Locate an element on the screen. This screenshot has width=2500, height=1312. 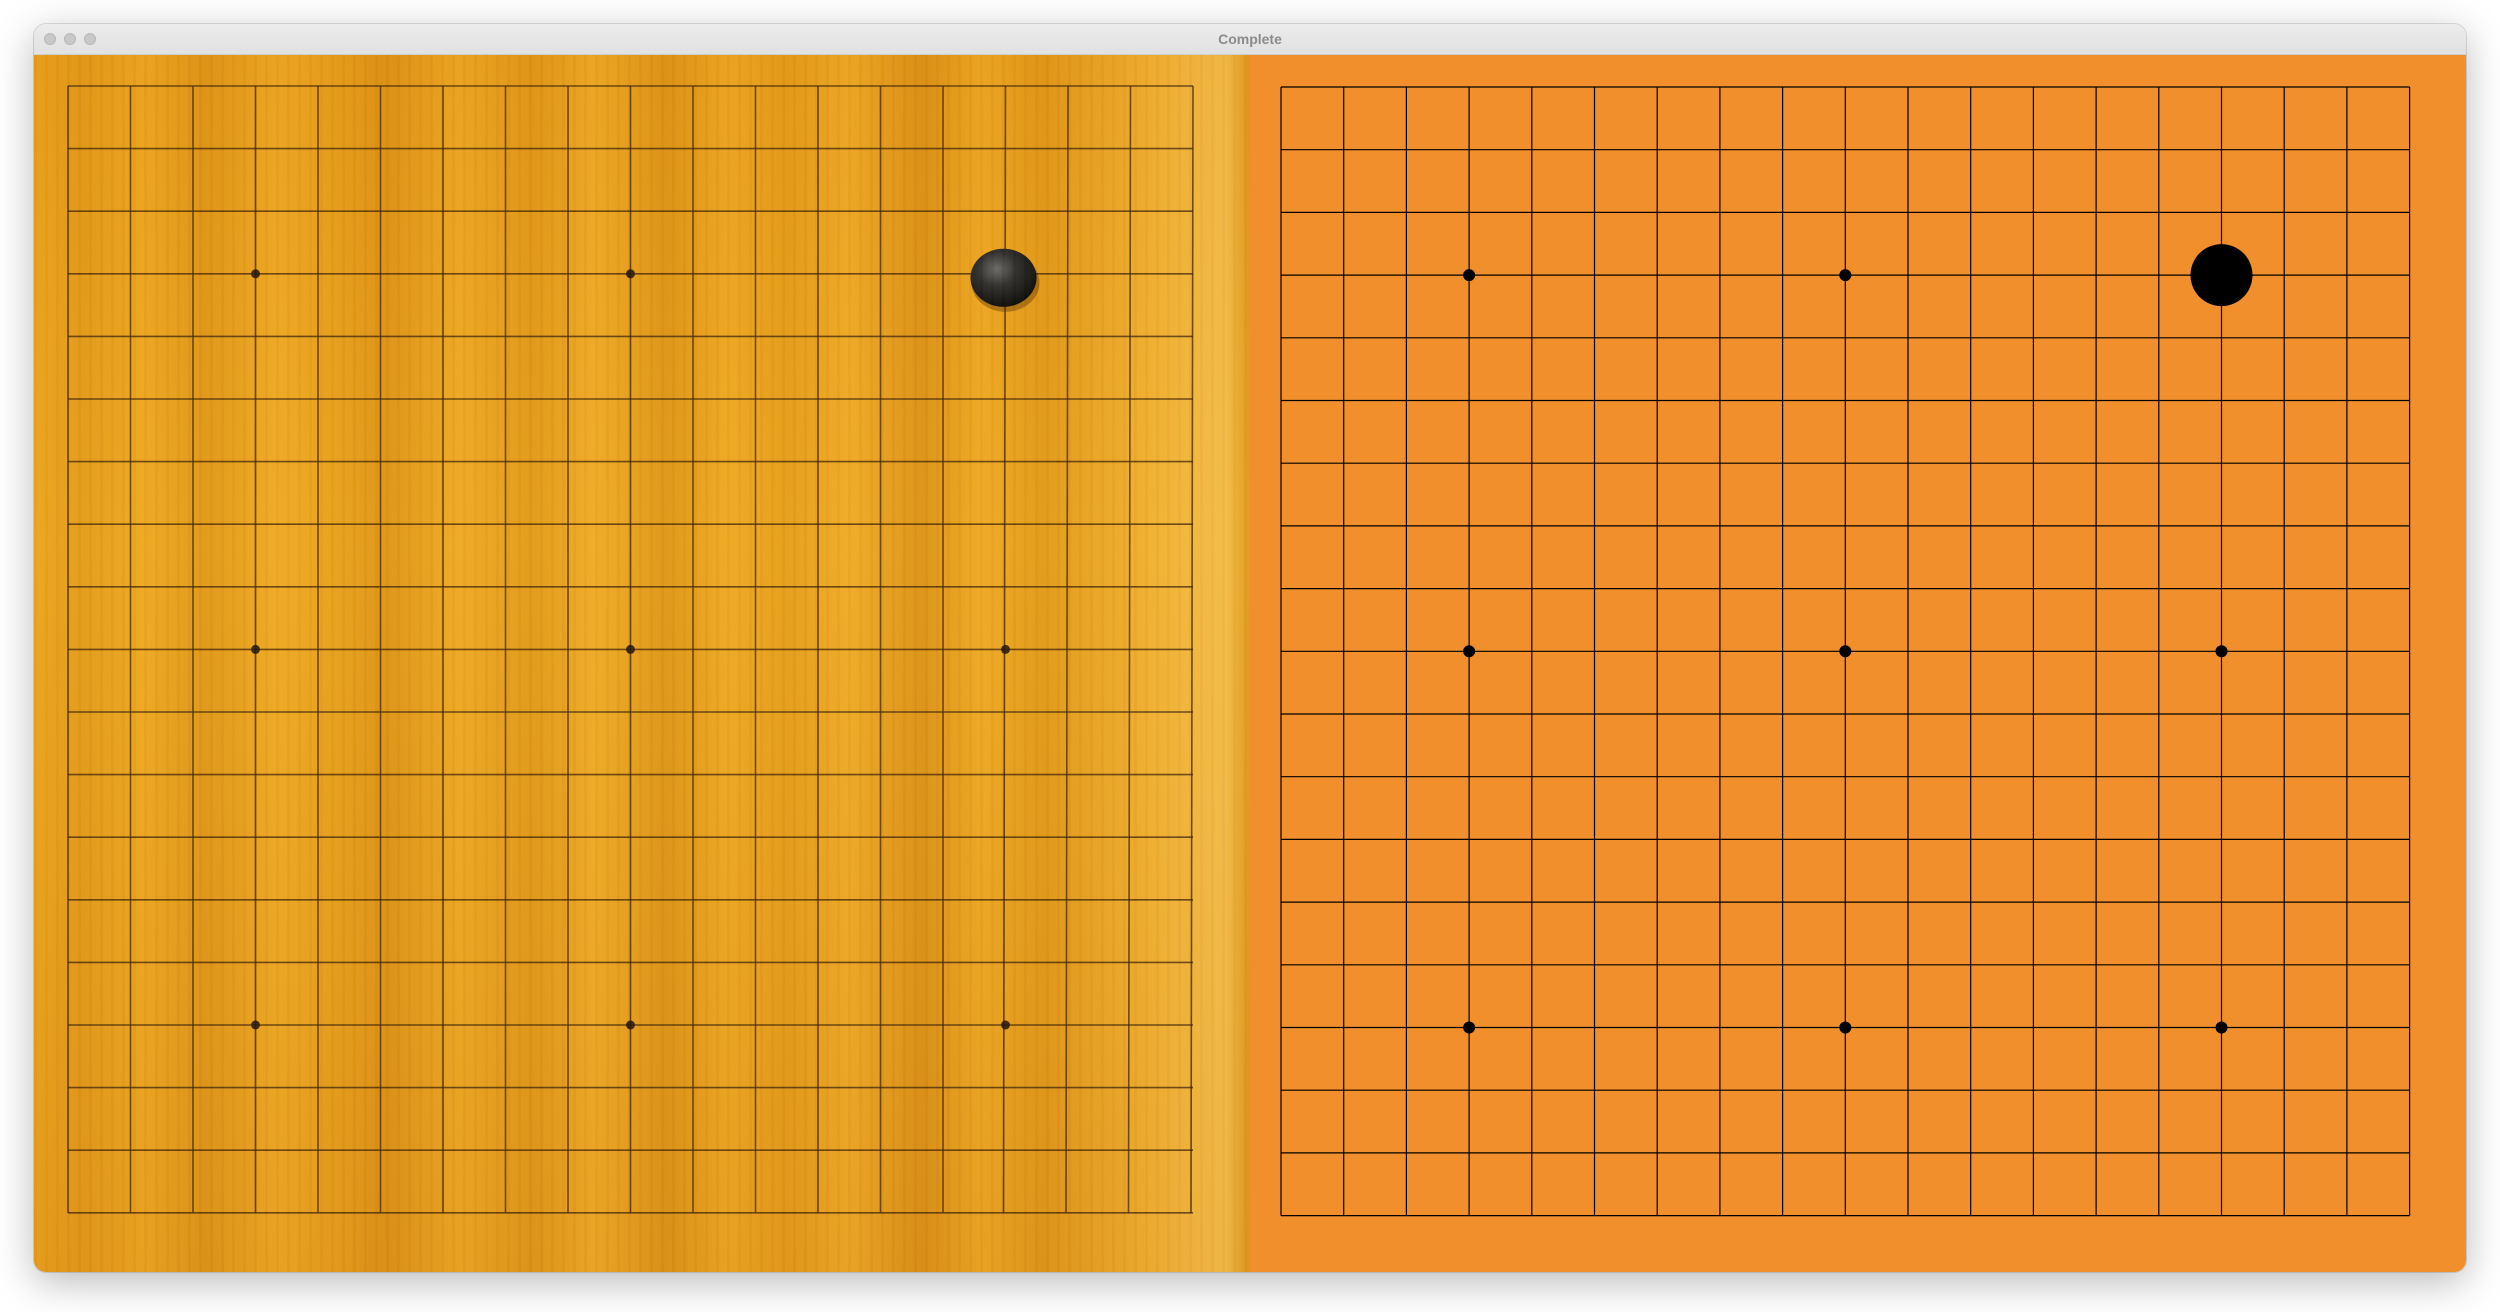
title-bar: Complete is located at coordinates (1250, 39).